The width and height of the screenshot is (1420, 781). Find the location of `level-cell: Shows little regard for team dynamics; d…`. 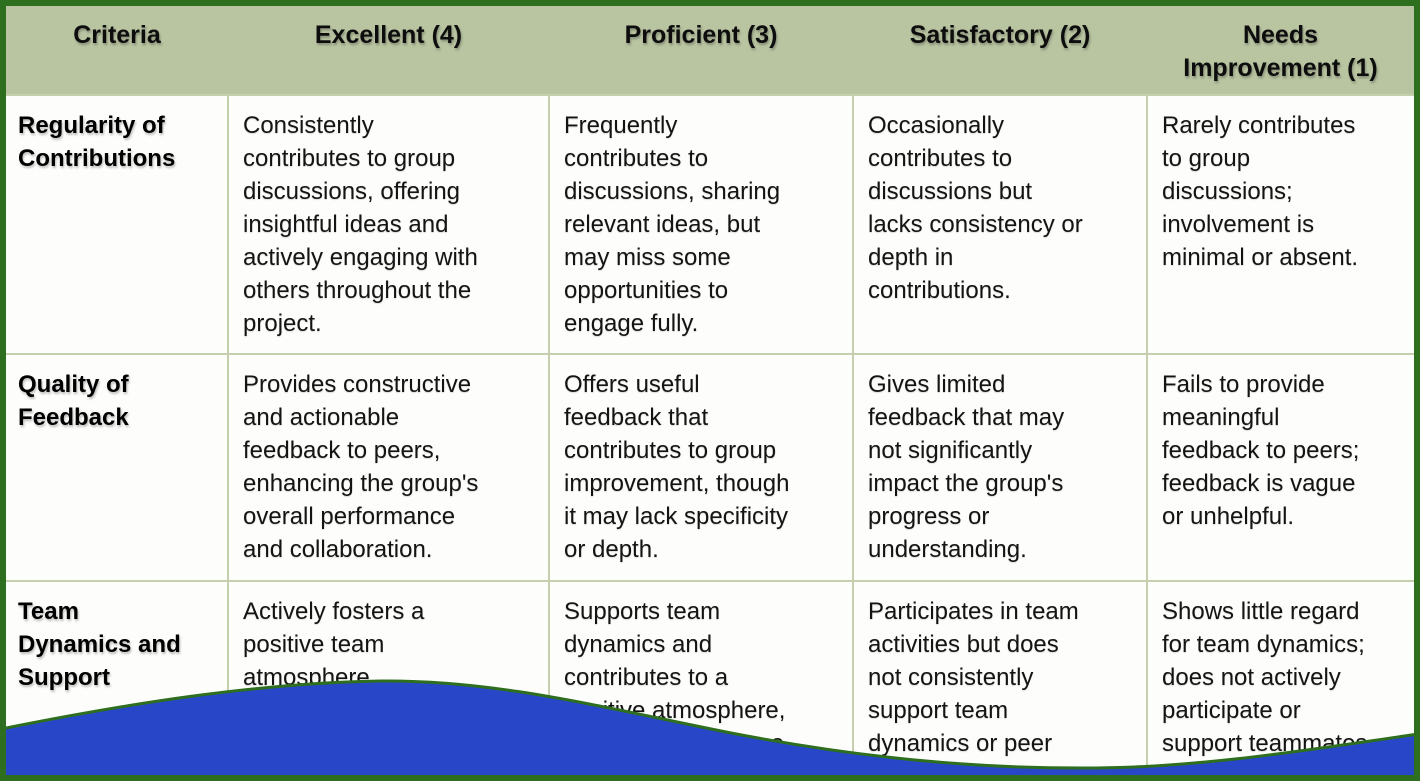

level-cell: Shows little regard for team dynamics; d… is located at coordinates (1280, 677).